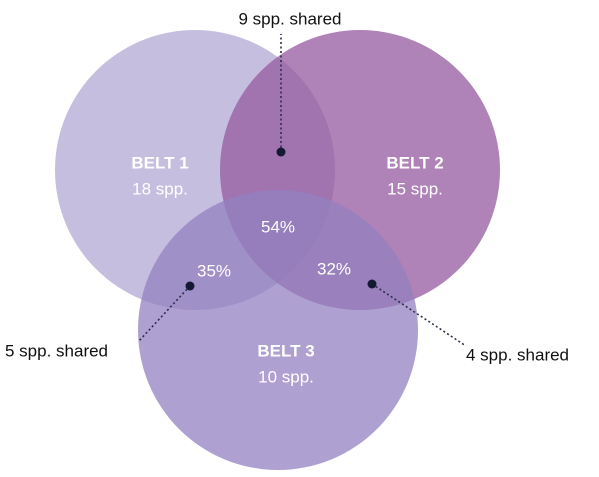 This screenshot has width=599, height=477. I want to click on overlap-percent: 32%, so click(334, 268).